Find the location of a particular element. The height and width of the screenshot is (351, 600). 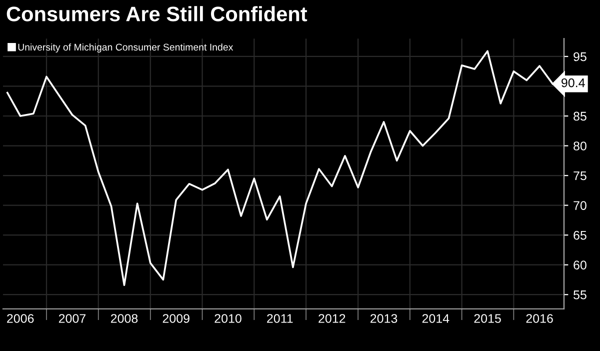

y-tick-label: 55 is located at coordinates (580, 295).